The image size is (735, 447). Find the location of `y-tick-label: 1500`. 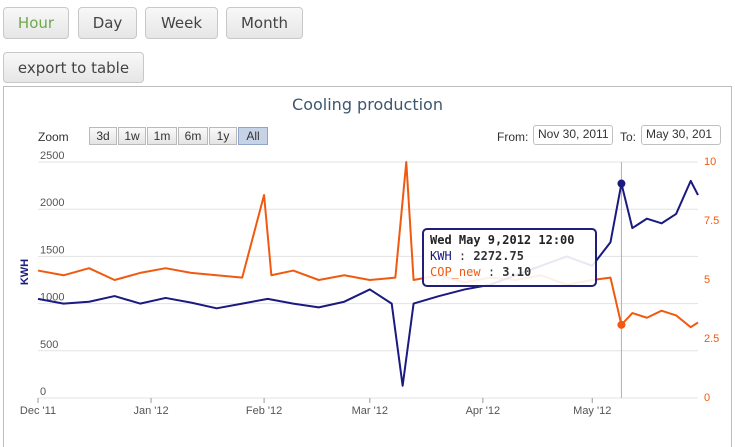

y-tick-label: 1500 is located at coordinates (52, 250).